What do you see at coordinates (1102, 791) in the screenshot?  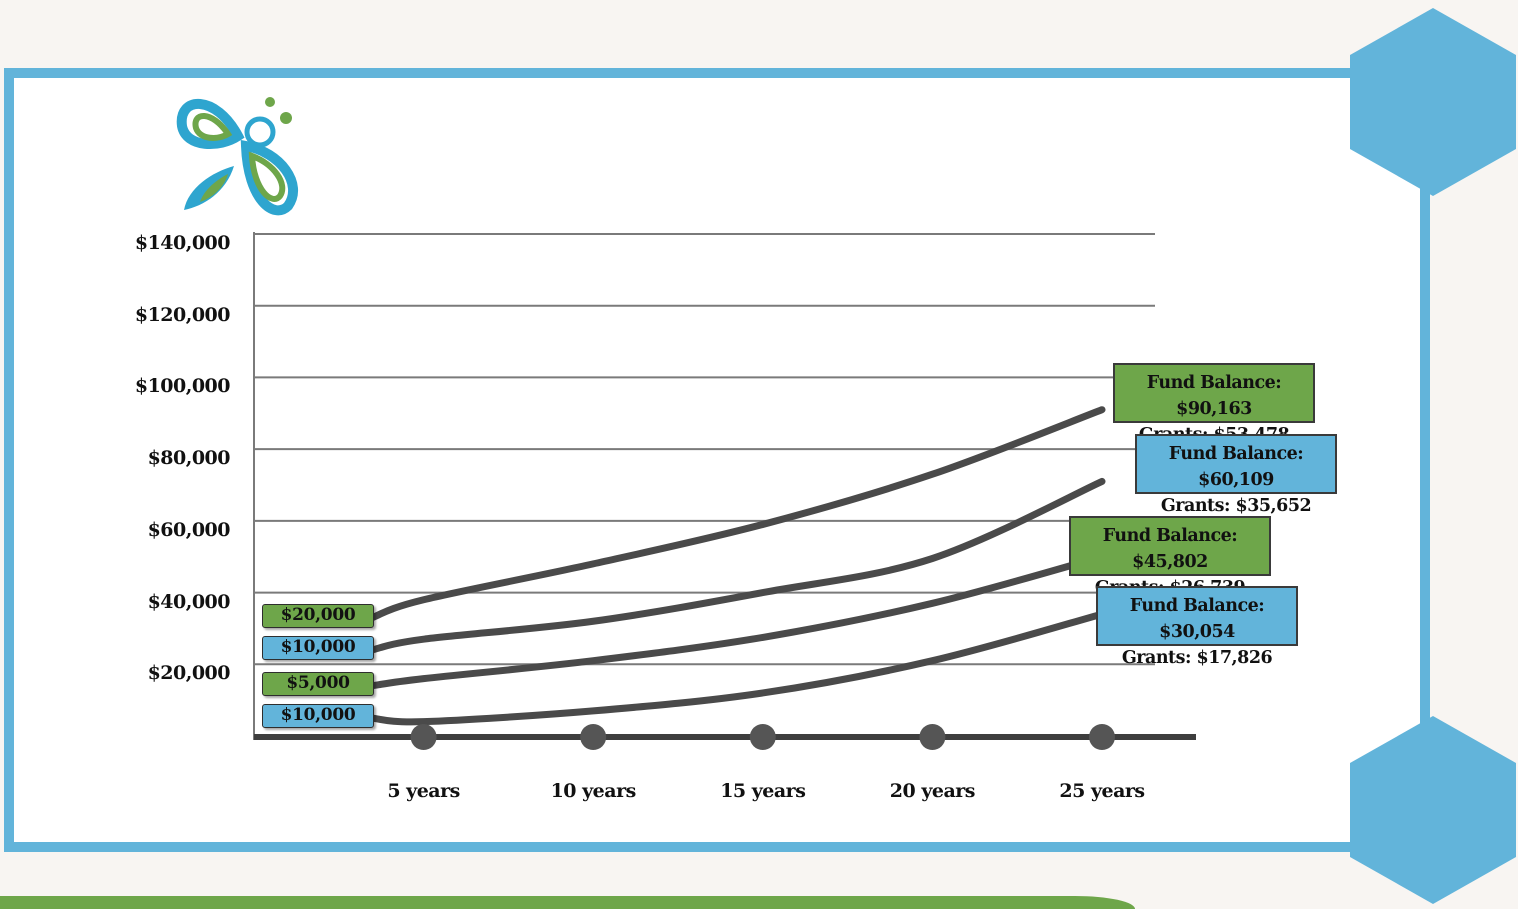 I see `x-tick-label: 25 years` at bounding box center [1102, 791].